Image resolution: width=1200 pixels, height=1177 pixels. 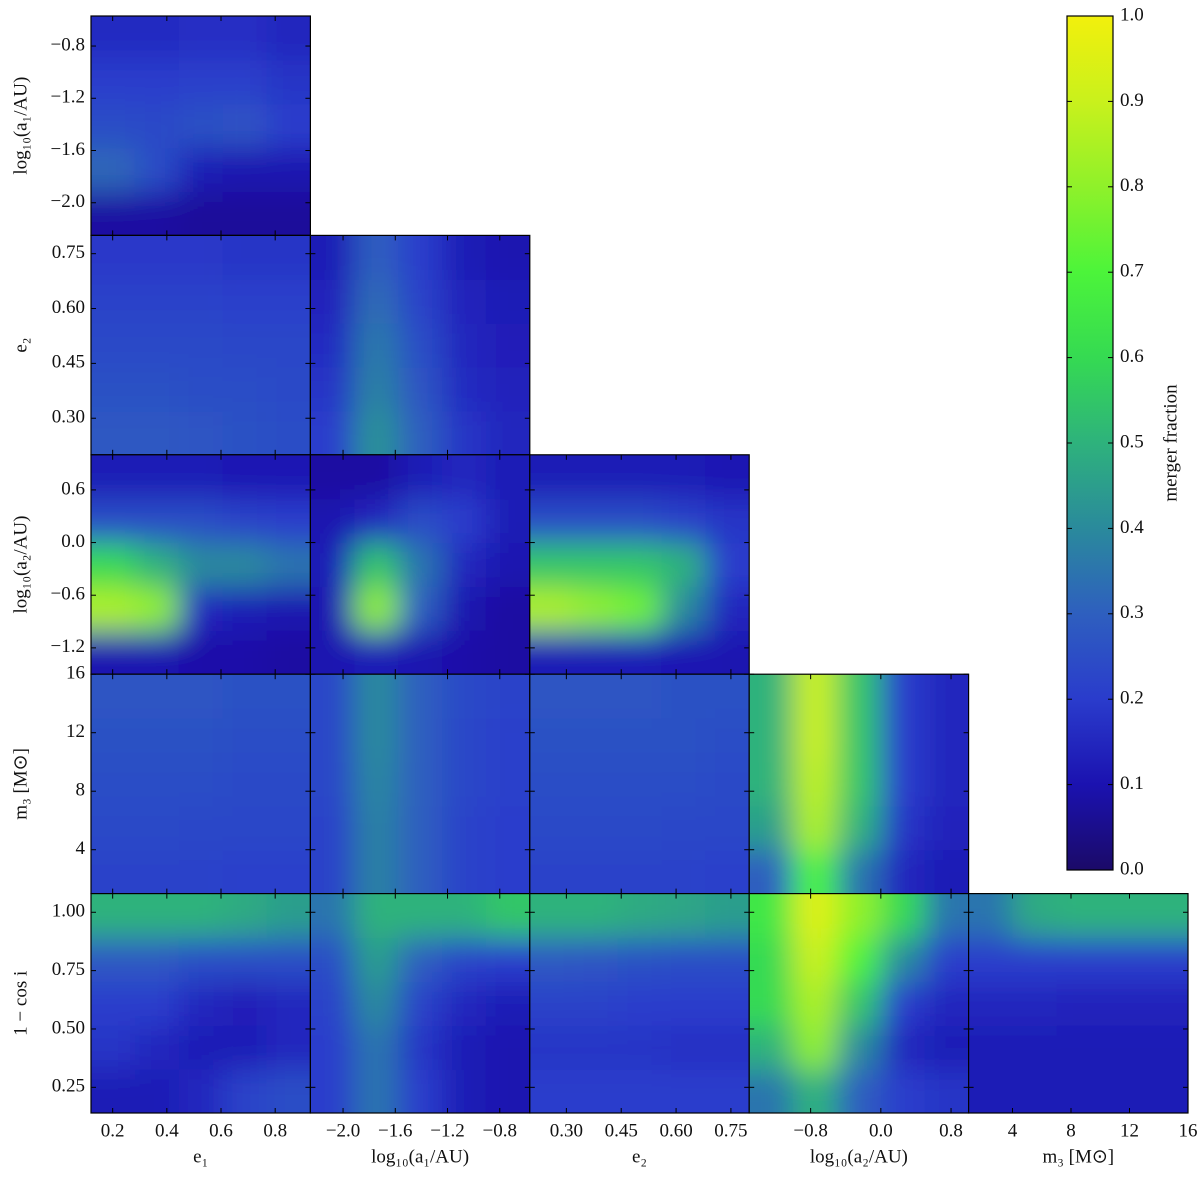 I want to click on x-tick-label: −0.8, so click(x=500, y=1130).